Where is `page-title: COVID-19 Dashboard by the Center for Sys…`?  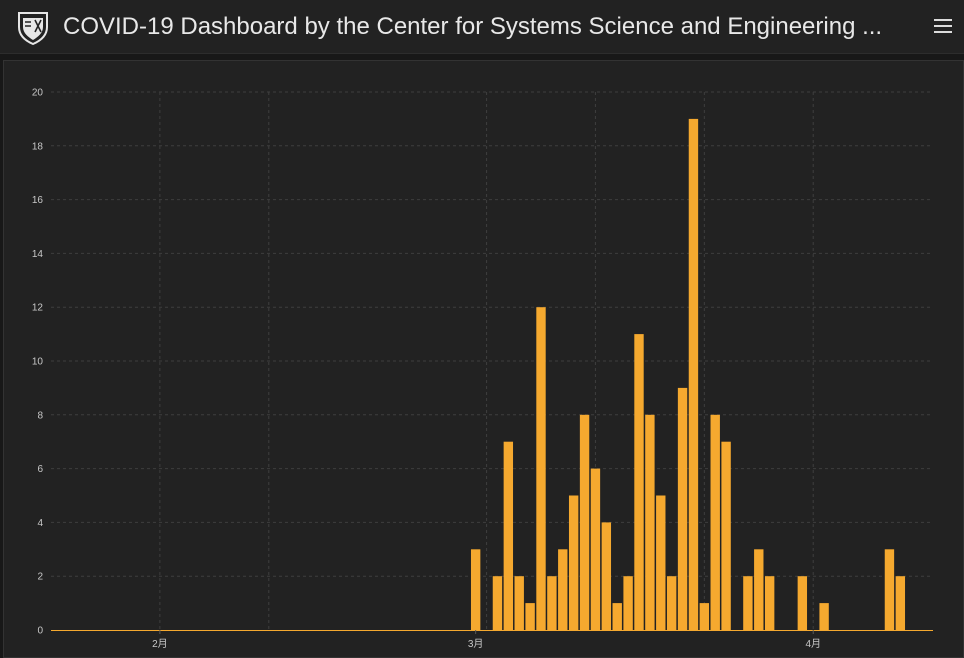
page-title: COVID-19 Dashboard by the Center for Sys… is located at coordinates (473, 26).